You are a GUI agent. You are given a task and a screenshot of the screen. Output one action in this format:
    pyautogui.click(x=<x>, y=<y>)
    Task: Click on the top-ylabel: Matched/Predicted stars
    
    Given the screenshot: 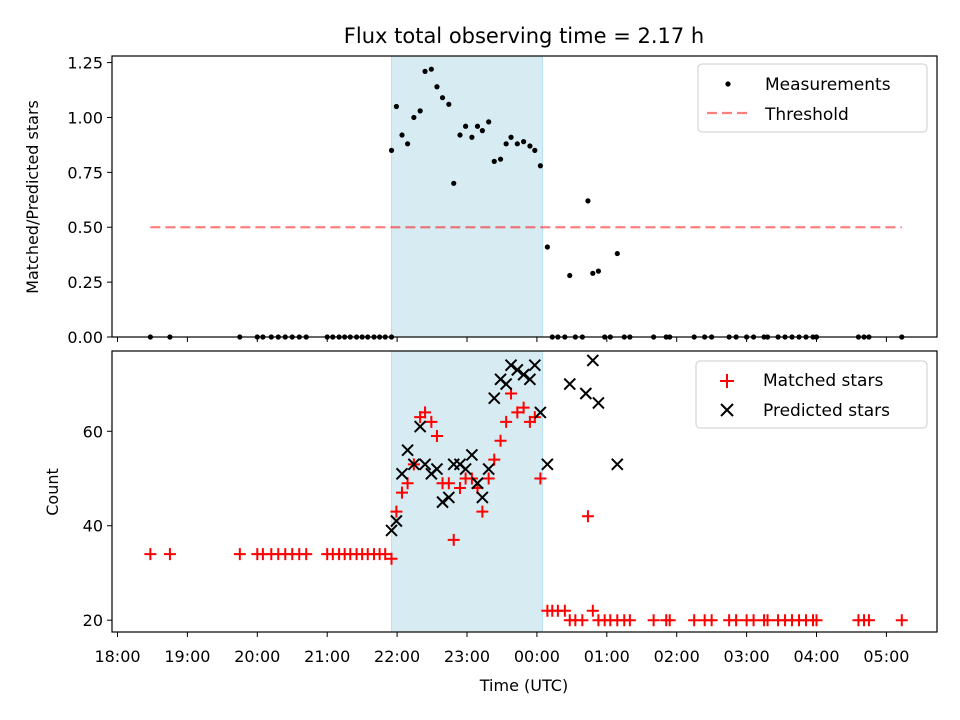 What is the action you would take?
    pyautogui.click(x=32, y=197)
    